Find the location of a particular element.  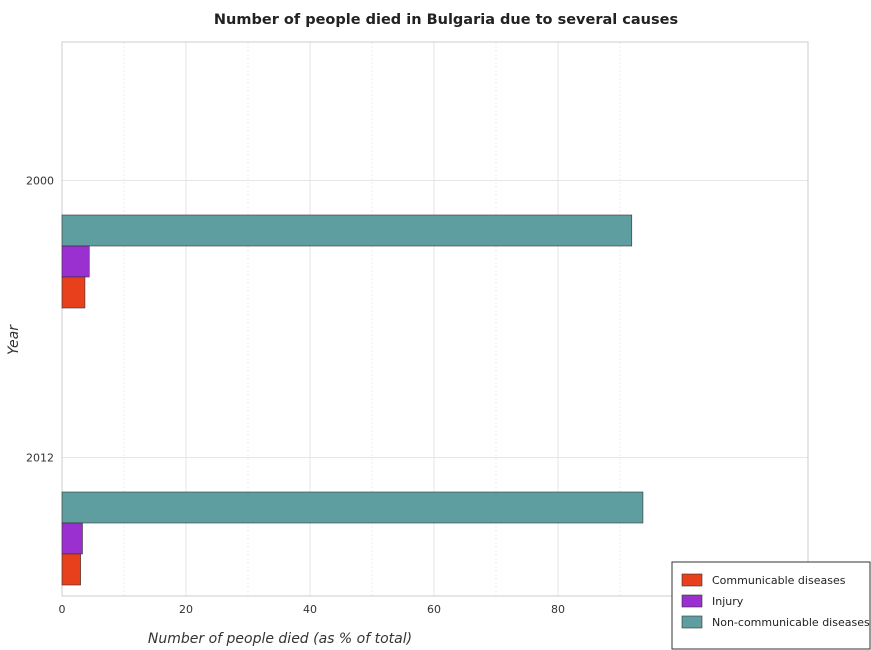

x-tick-label-0: 0 is located at coordinates (62, 609).